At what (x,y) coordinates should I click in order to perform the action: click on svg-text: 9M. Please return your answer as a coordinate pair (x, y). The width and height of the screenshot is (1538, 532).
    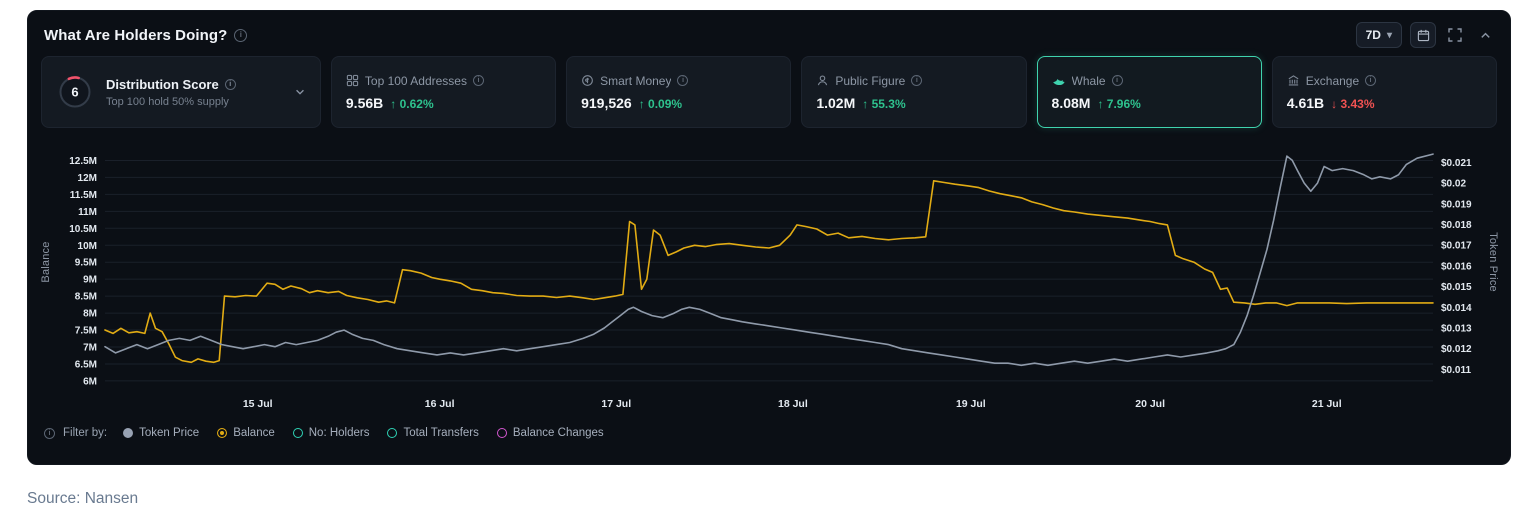
    Looking at the image, I should click on (90, 280).